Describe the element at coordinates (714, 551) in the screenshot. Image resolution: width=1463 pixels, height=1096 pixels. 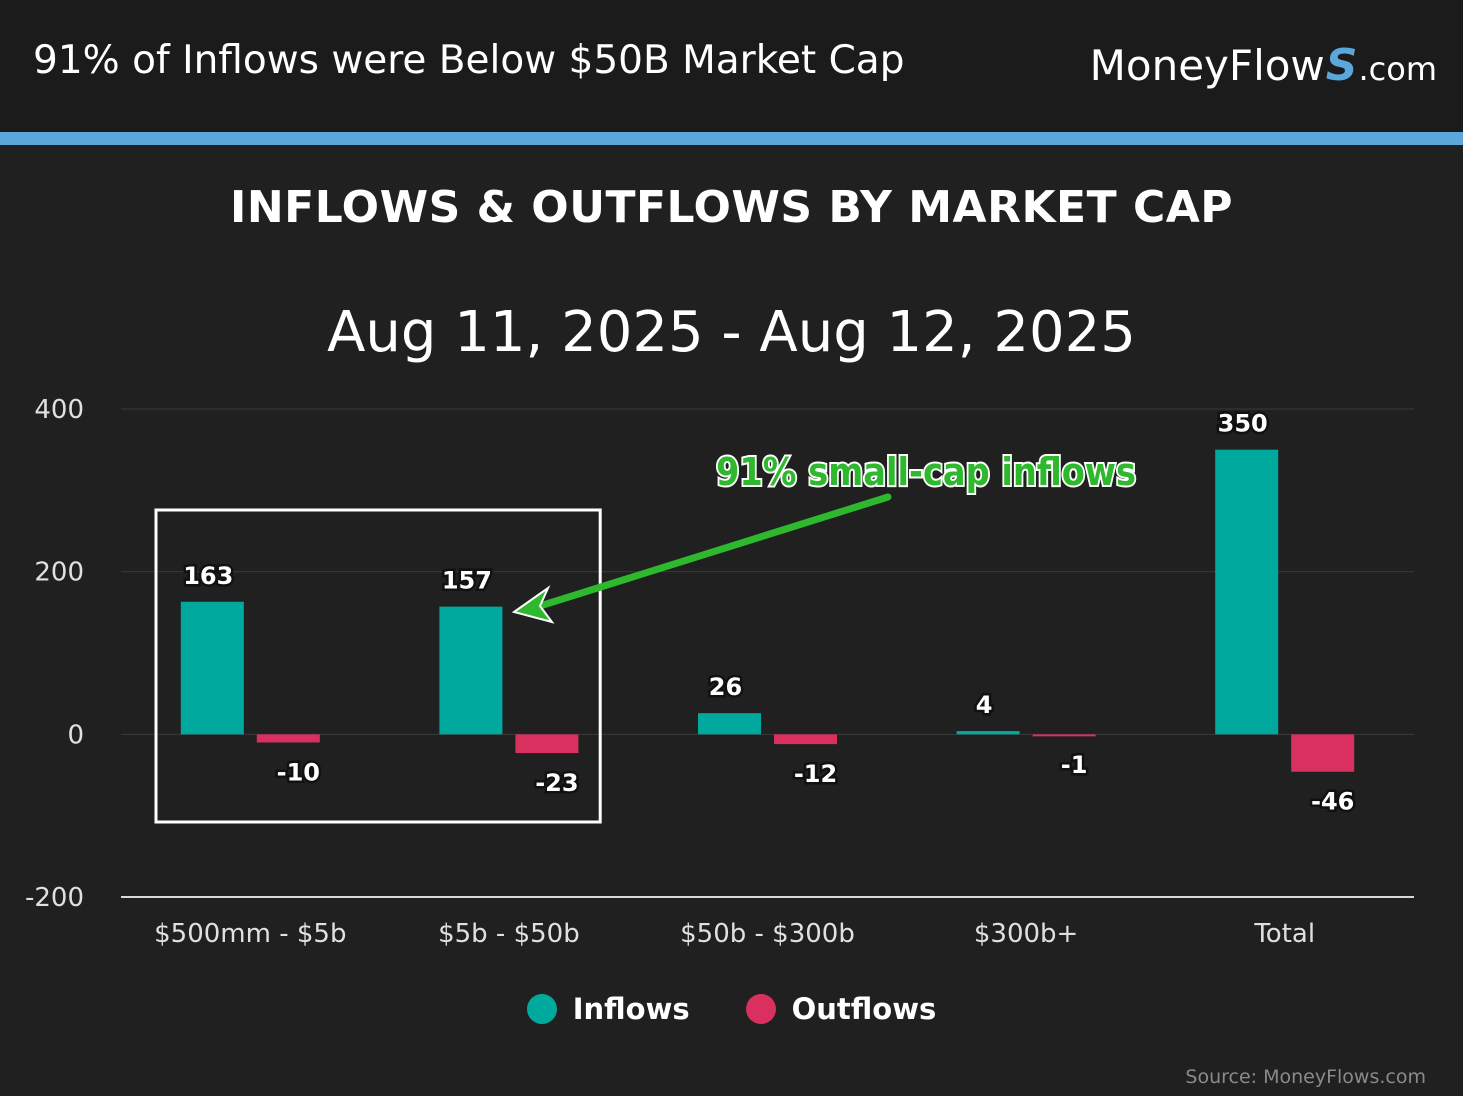
I see `annotation-arrow-shaft` at that location.